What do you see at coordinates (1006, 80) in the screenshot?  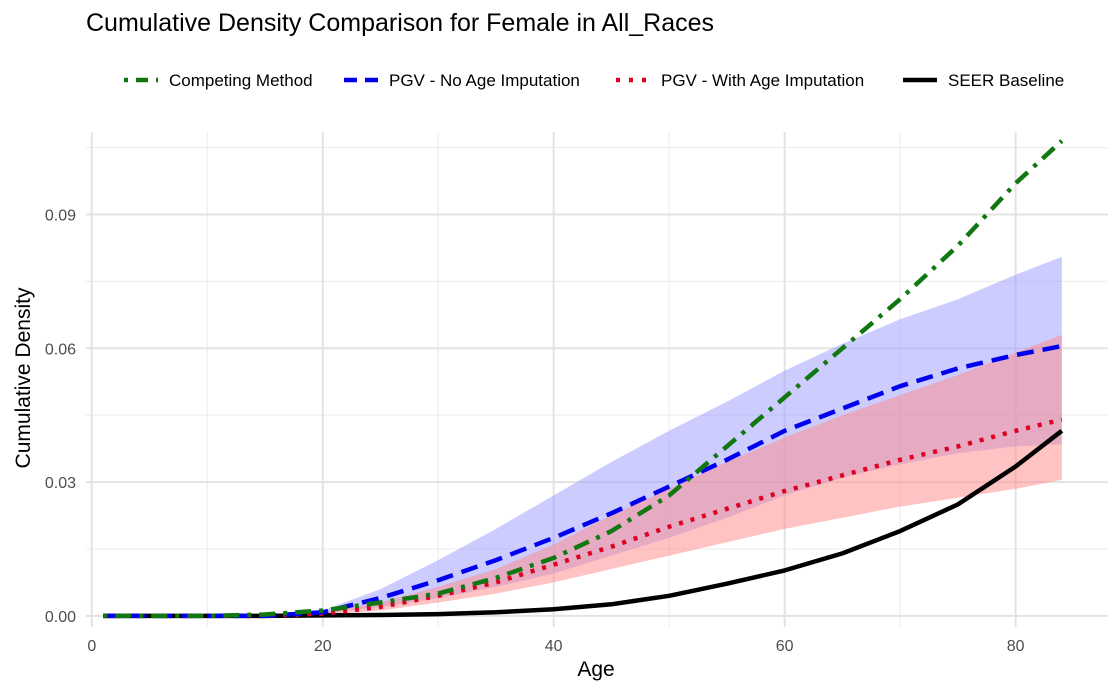 I see `legend-label-seer-baseline: SEER Baseline` at bounding box center [1006, 80].